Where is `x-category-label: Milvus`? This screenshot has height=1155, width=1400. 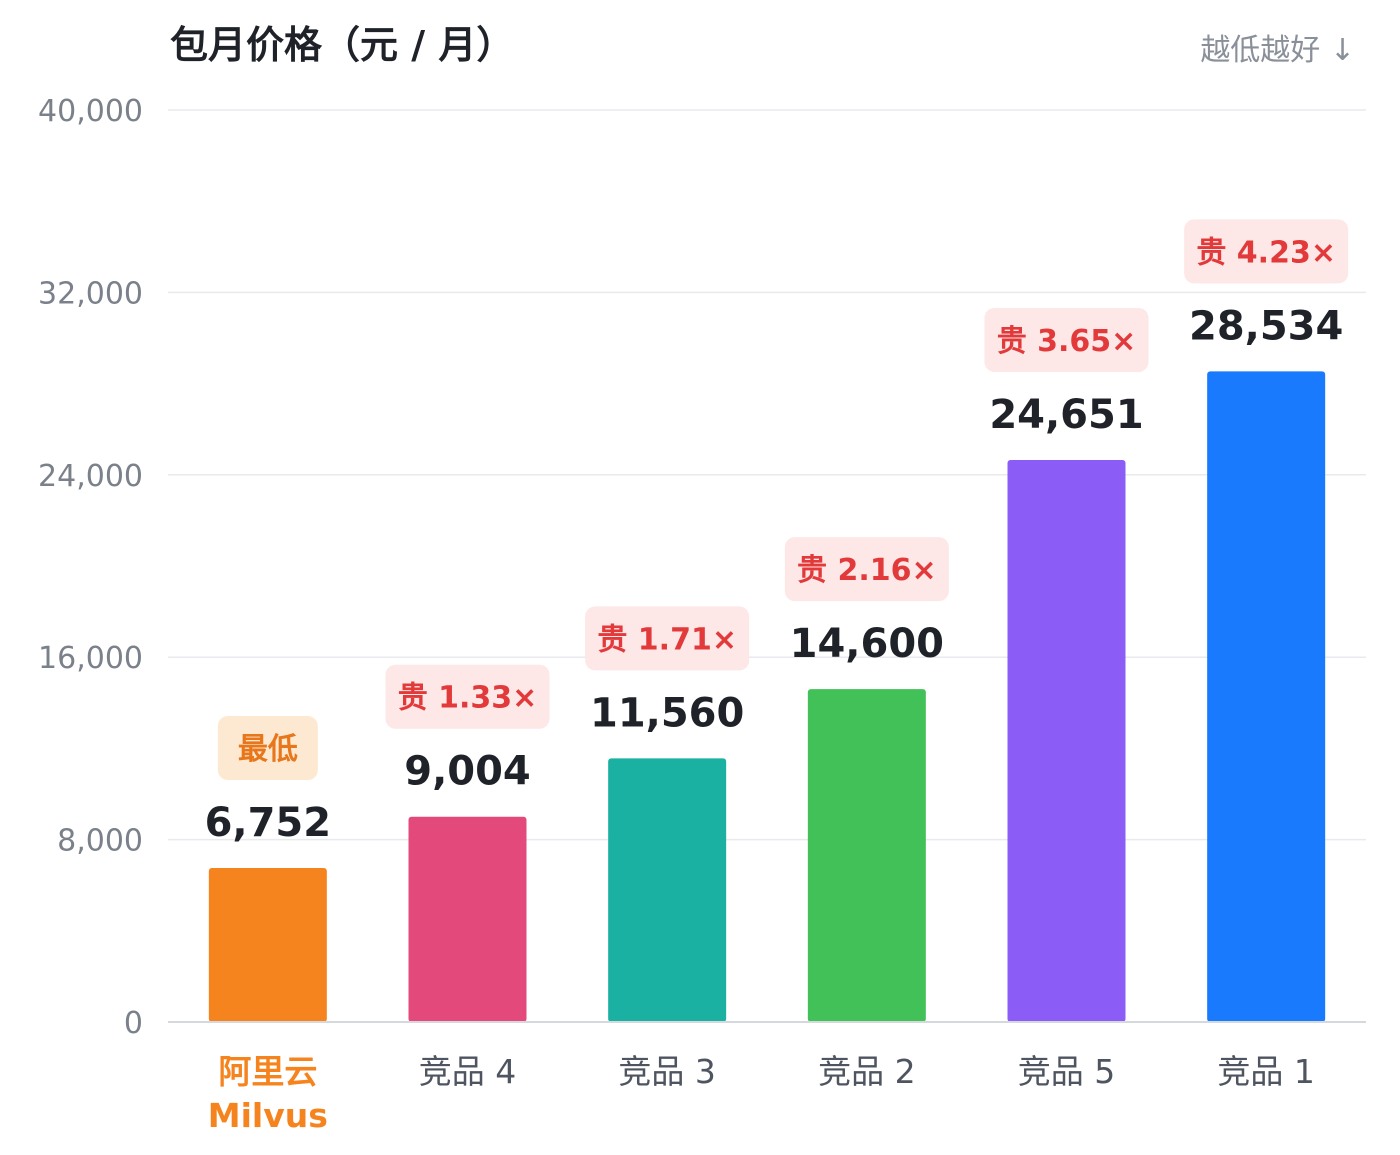 x-category-label: Milvus is located at coordinates (268, 1115).